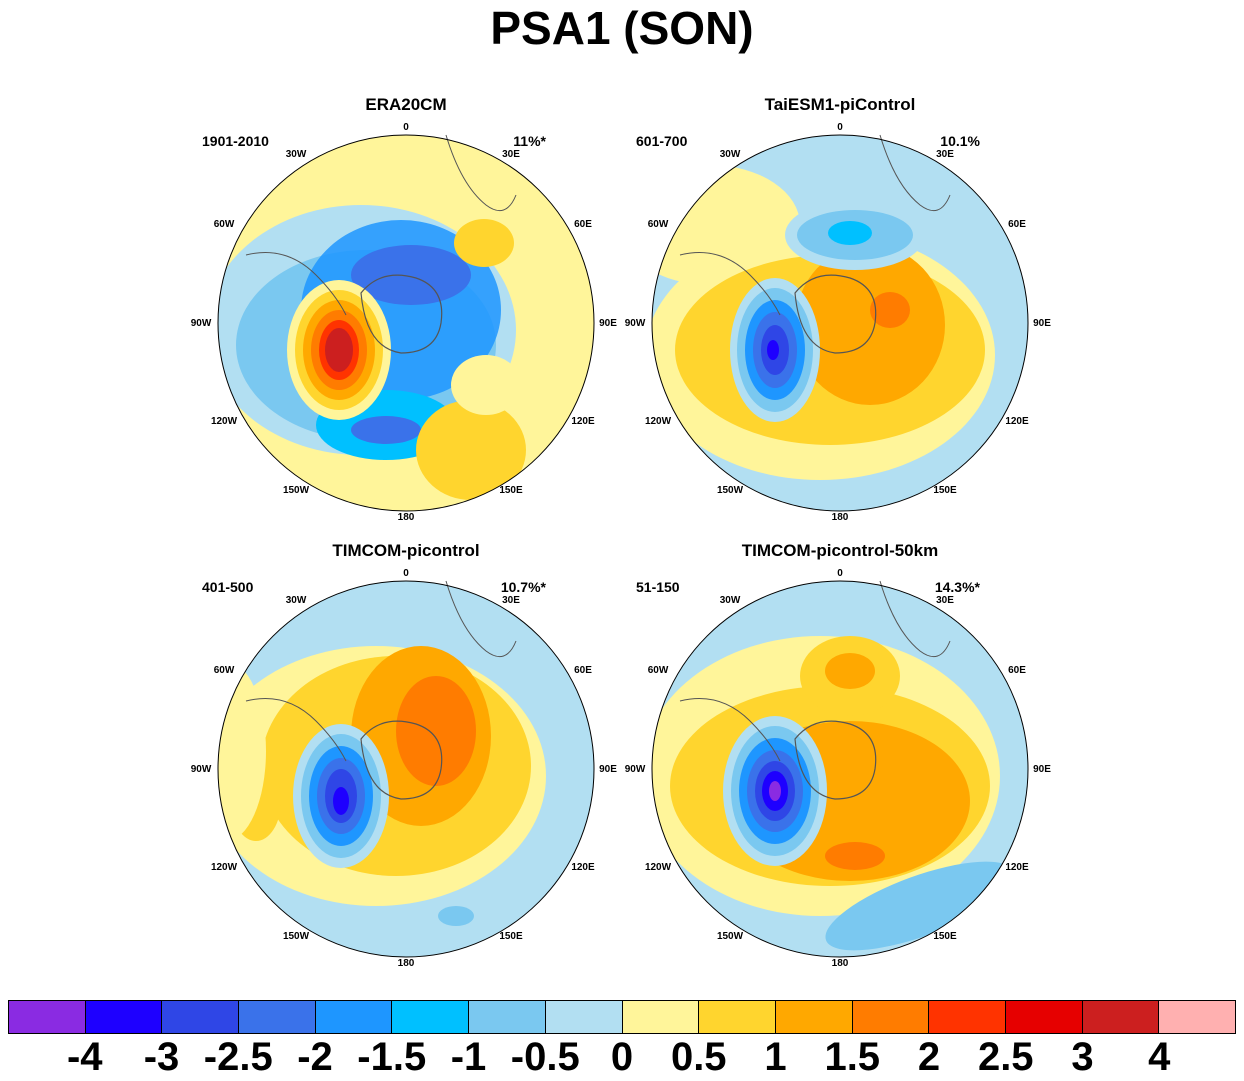 This screenshot has height=1081, width=1244. Describe the element at coordinates (315, 1057) in the screenshot. I see `colorbar-tick-label: -2` at that location.